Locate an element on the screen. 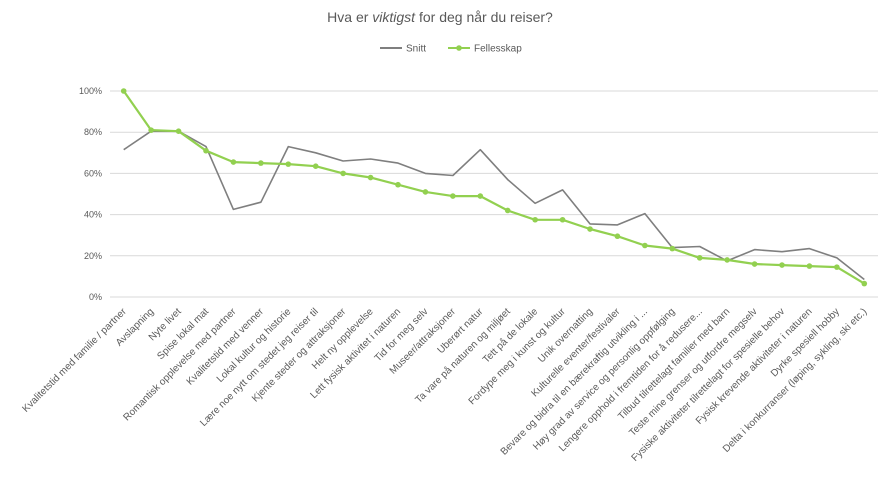  y-tick-label: 40% is located at coordinates (93, 215).